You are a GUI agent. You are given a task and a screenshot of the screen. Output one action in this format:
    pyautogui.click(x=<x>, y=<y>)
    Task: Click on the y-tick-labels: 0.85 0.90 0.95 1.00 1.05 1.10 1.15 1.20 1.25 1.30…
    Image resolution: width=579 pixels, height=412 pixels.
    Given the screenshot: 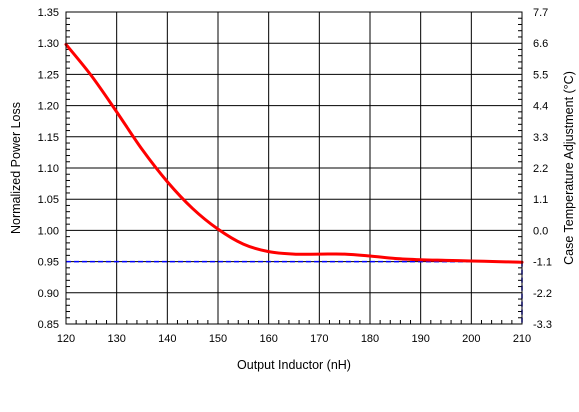 What is the action you would take?
    pyautogui.click(x=48, y=169)
    